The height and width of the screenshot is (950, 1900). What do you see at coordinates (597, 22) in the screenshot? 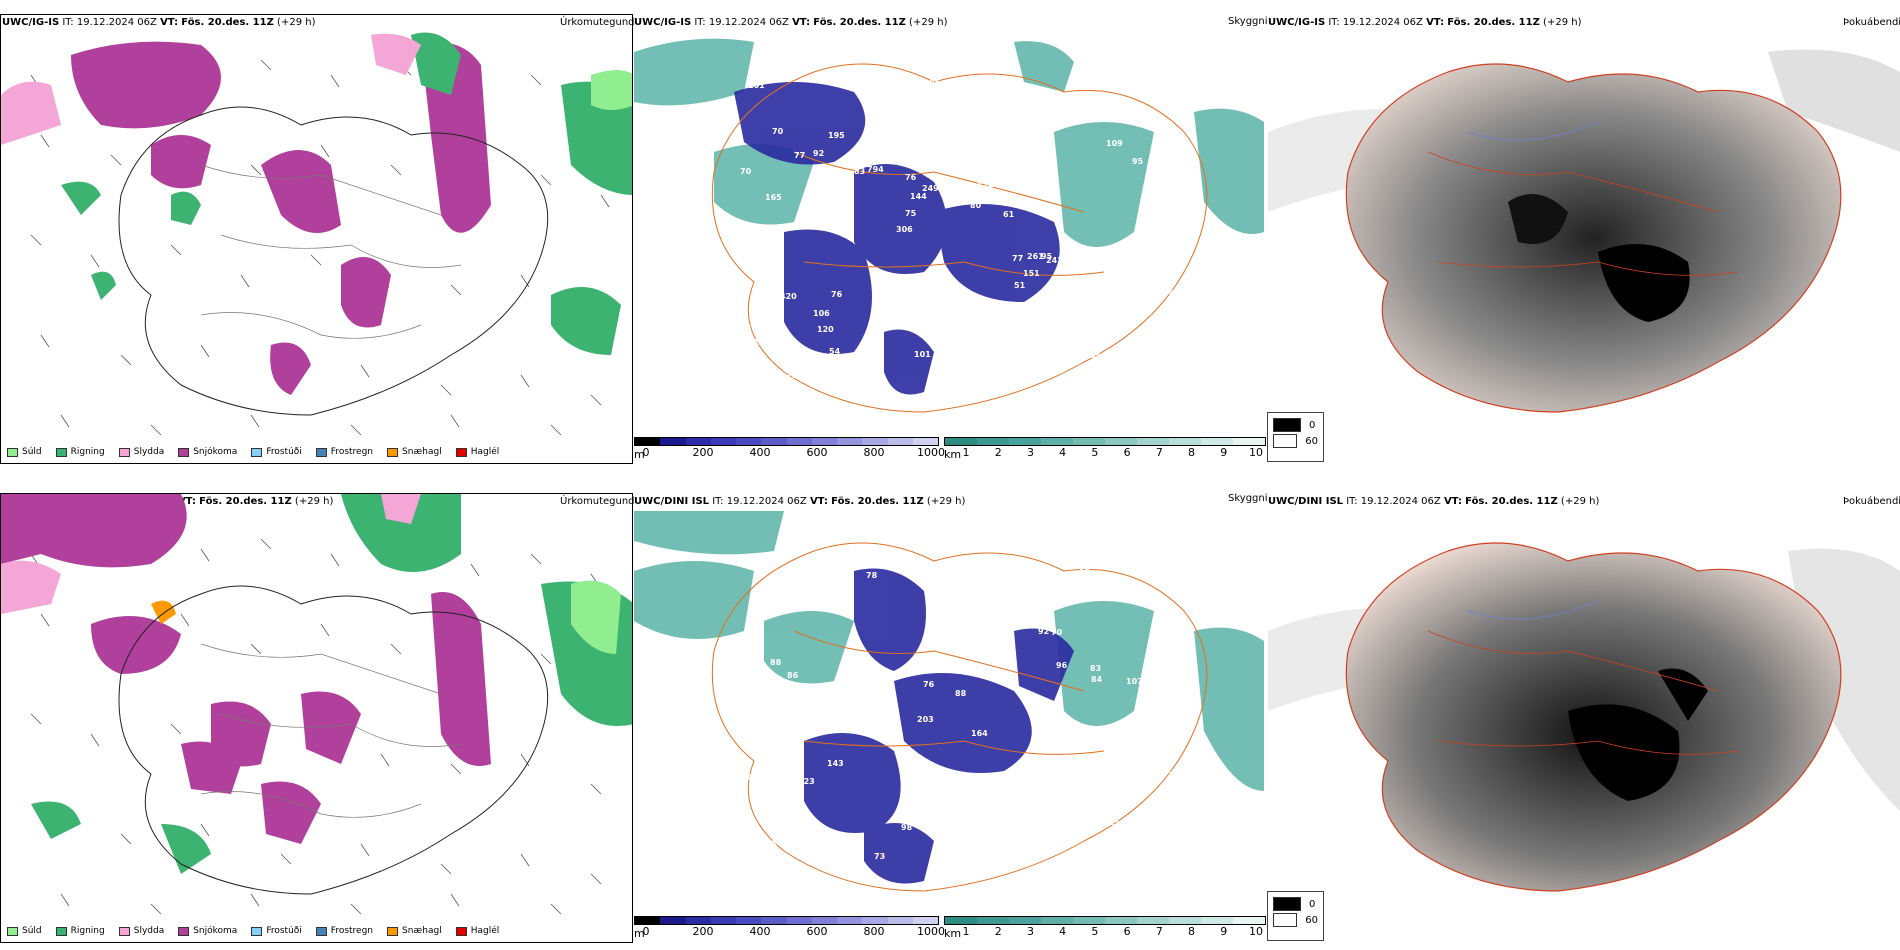
I see `precip-title: Úrkomutegund` at bounding box center [597, 22].